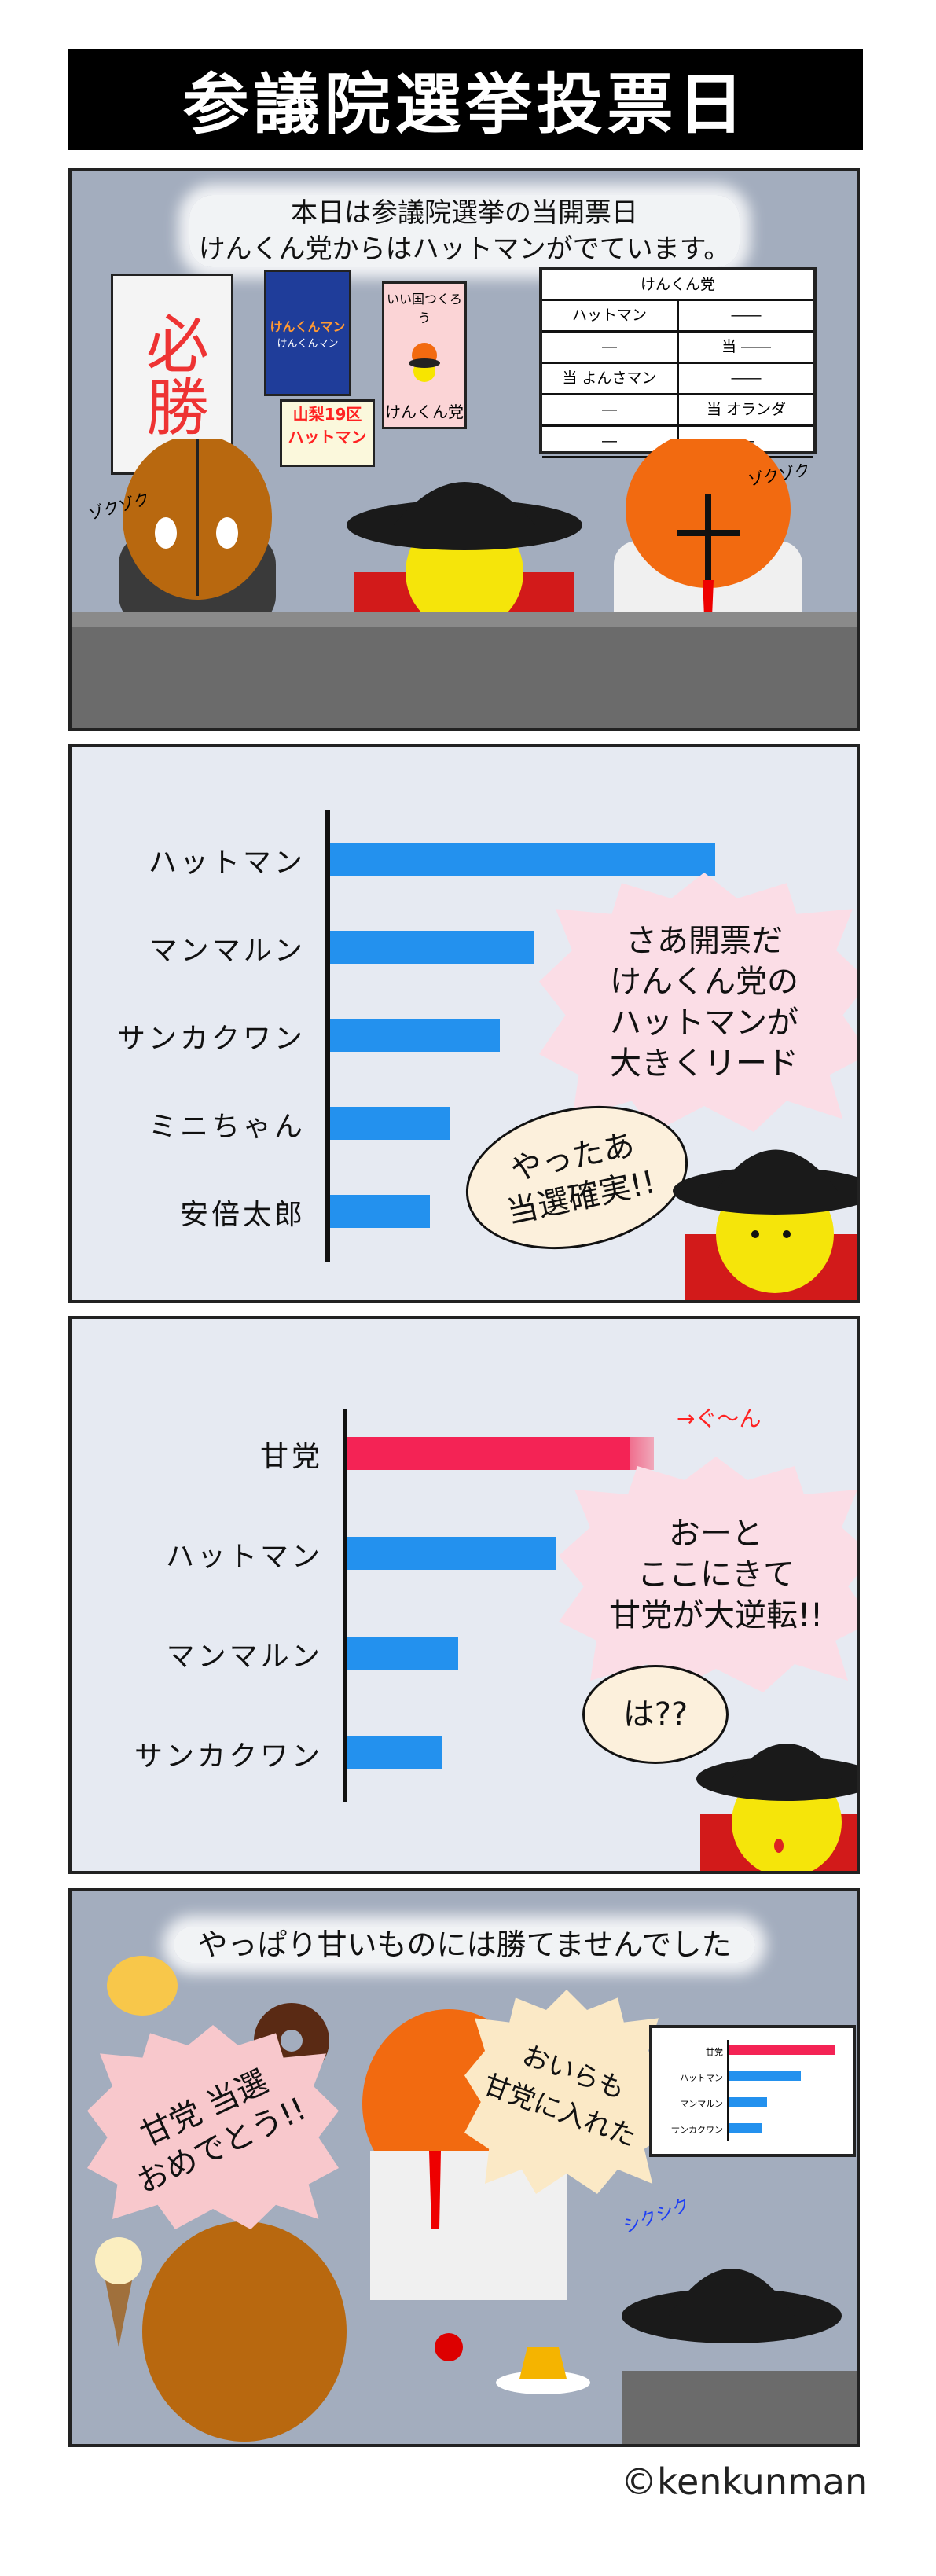  What do you see at coordinates (449, 2347) in the screenshot?
I see `candy-apple-icon` at bounding box center [449, 2347].